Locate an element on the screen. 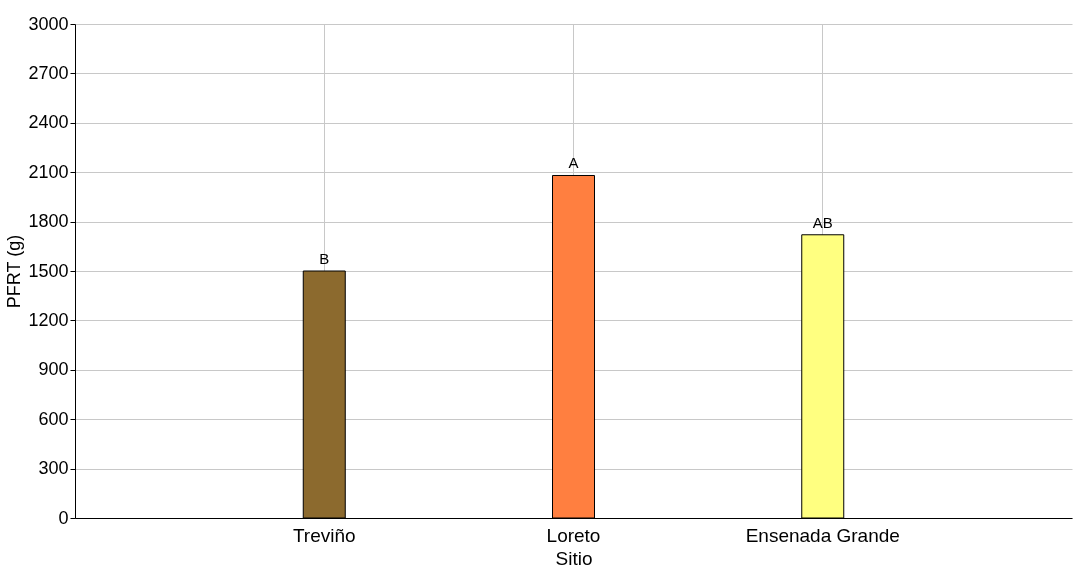 The width and height of the screenshot is (1077, 573). y-tick-label: 1200 is located at coordinates (48, 319).